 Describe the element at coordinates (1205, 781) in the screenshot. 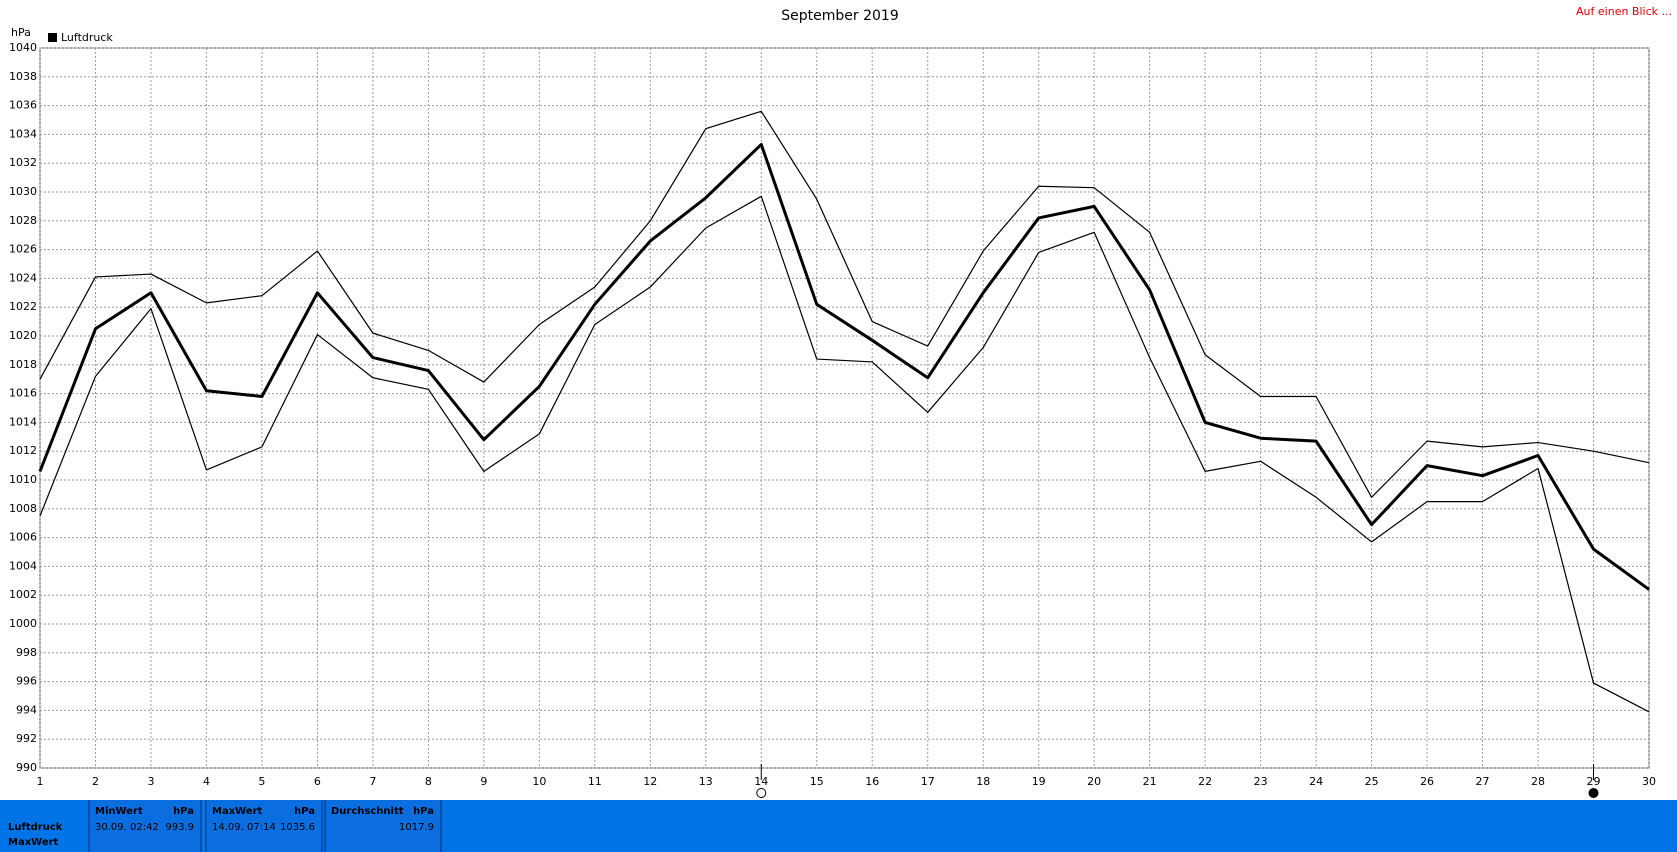

I see `x-tick-label: 22` at that location.